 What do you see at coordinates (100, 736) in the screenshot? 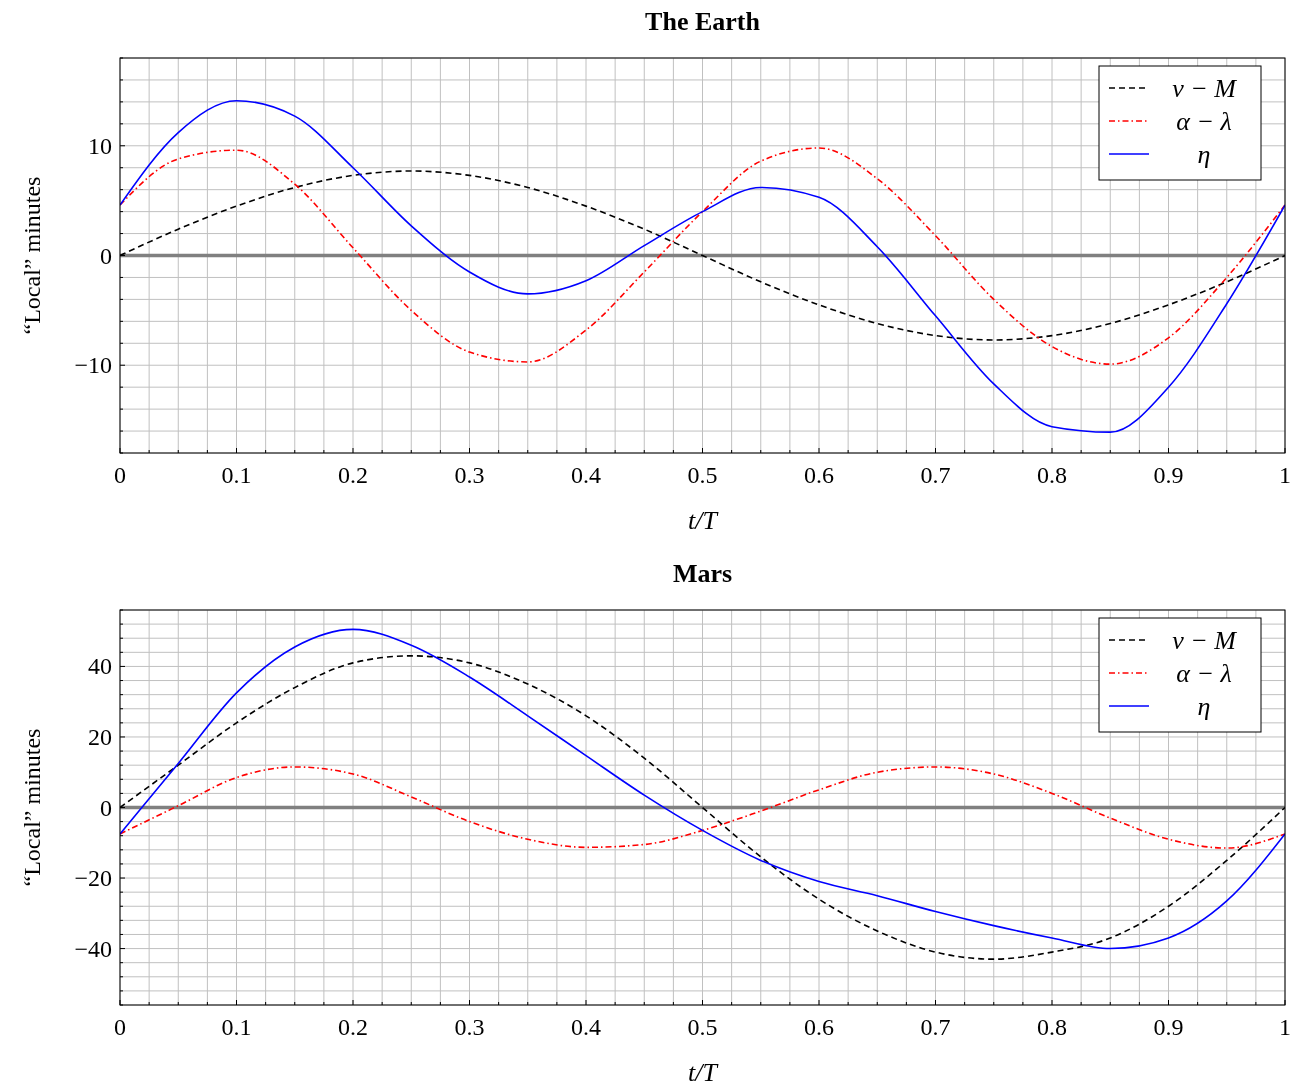
I see `y-tick-label: 20` at bounding box center [100, 736].